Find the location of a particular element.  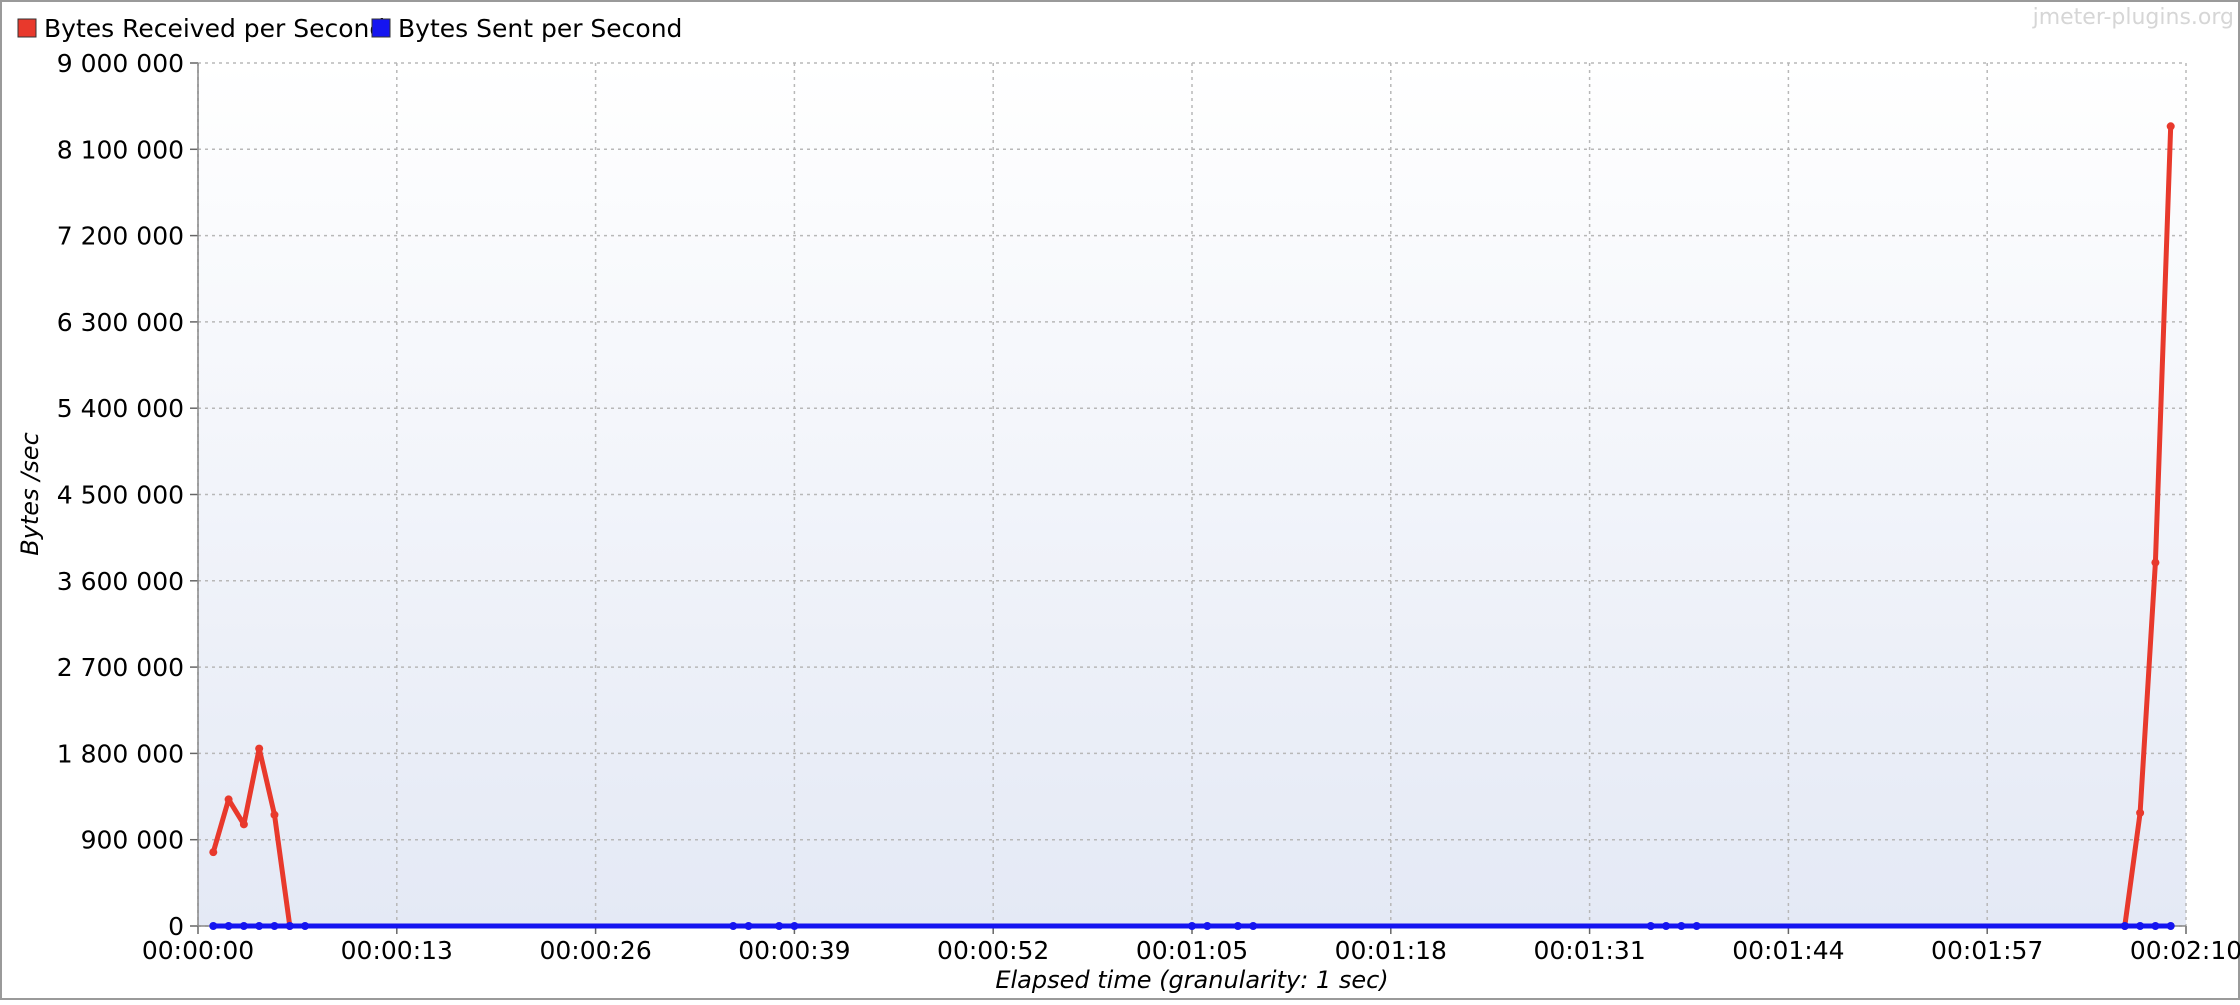

x-tick-label: 00:01:57 is located at coordinates (1987, 950).